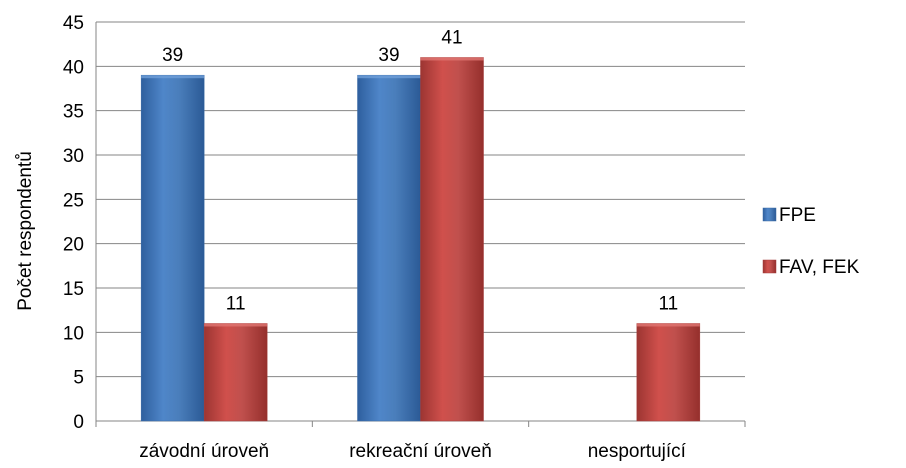  What do you see at coordinates (73, 67) in the screenshot?
I see `y-tick-label: 40` at bounding box center [73, 67].